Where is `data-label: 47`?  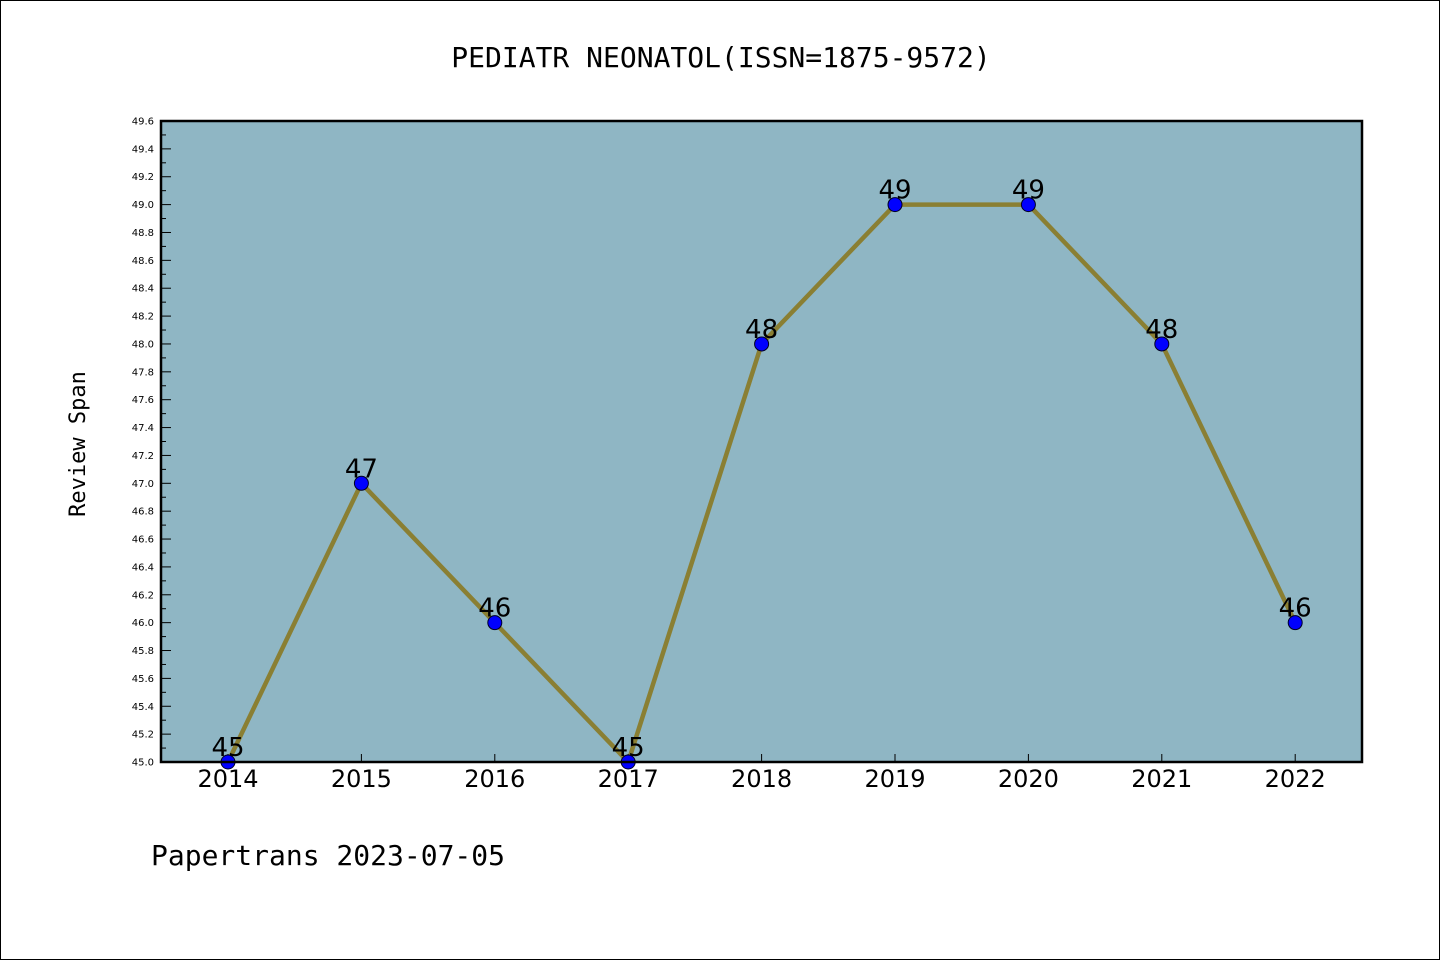 data-label: 47 is located at coordinates (361, 469).